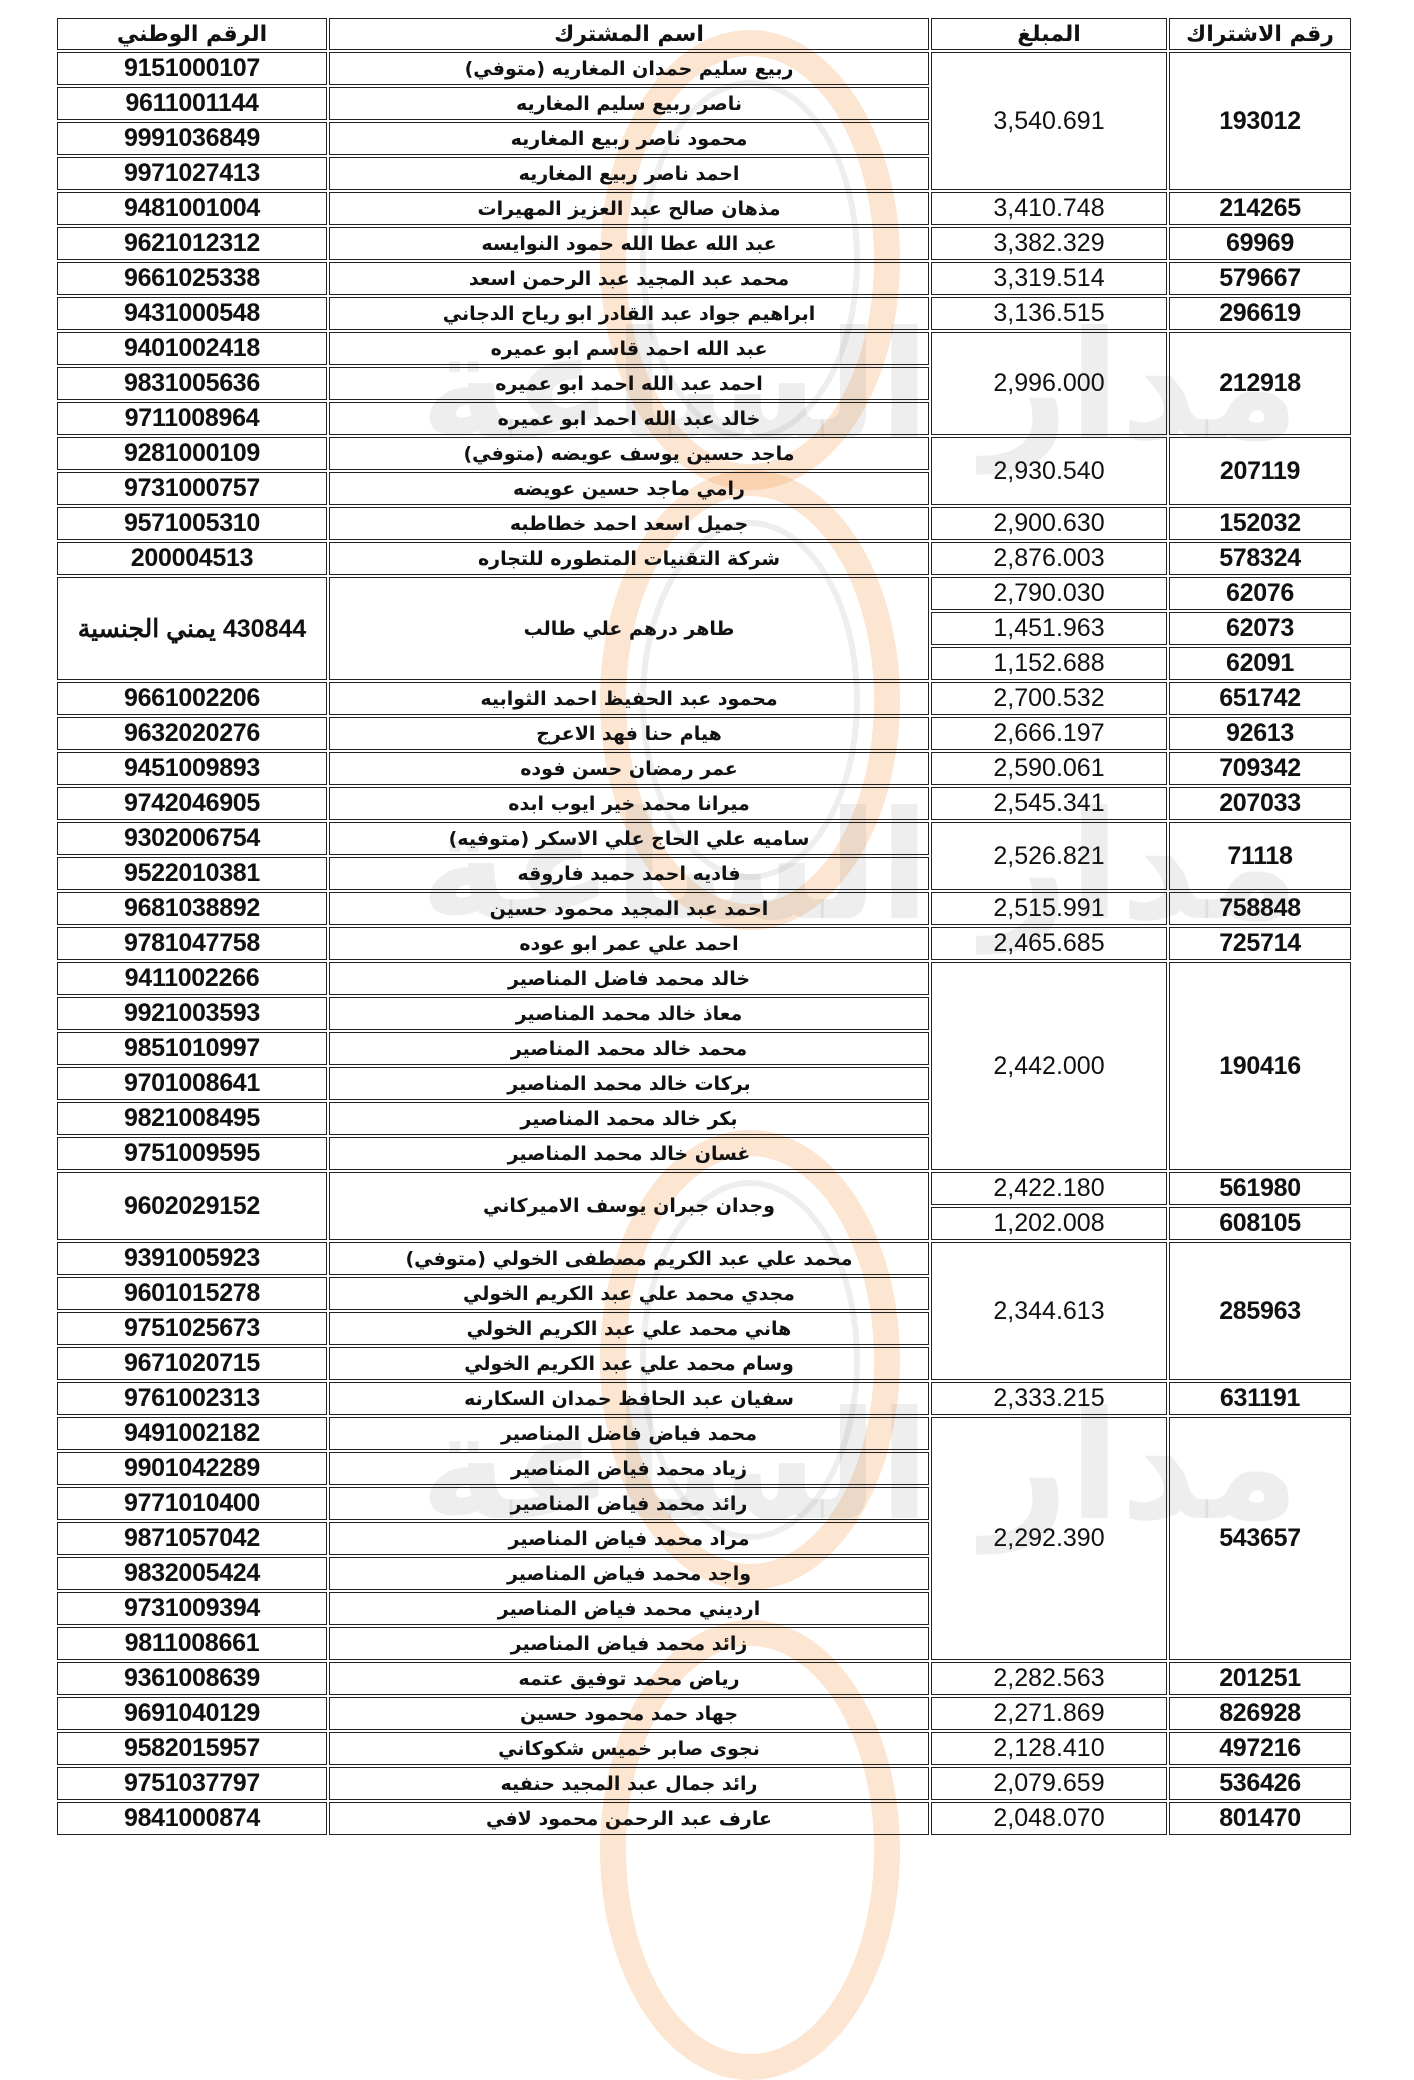  I want to click on national-id-cell: 9711008964, so click(192, 418).